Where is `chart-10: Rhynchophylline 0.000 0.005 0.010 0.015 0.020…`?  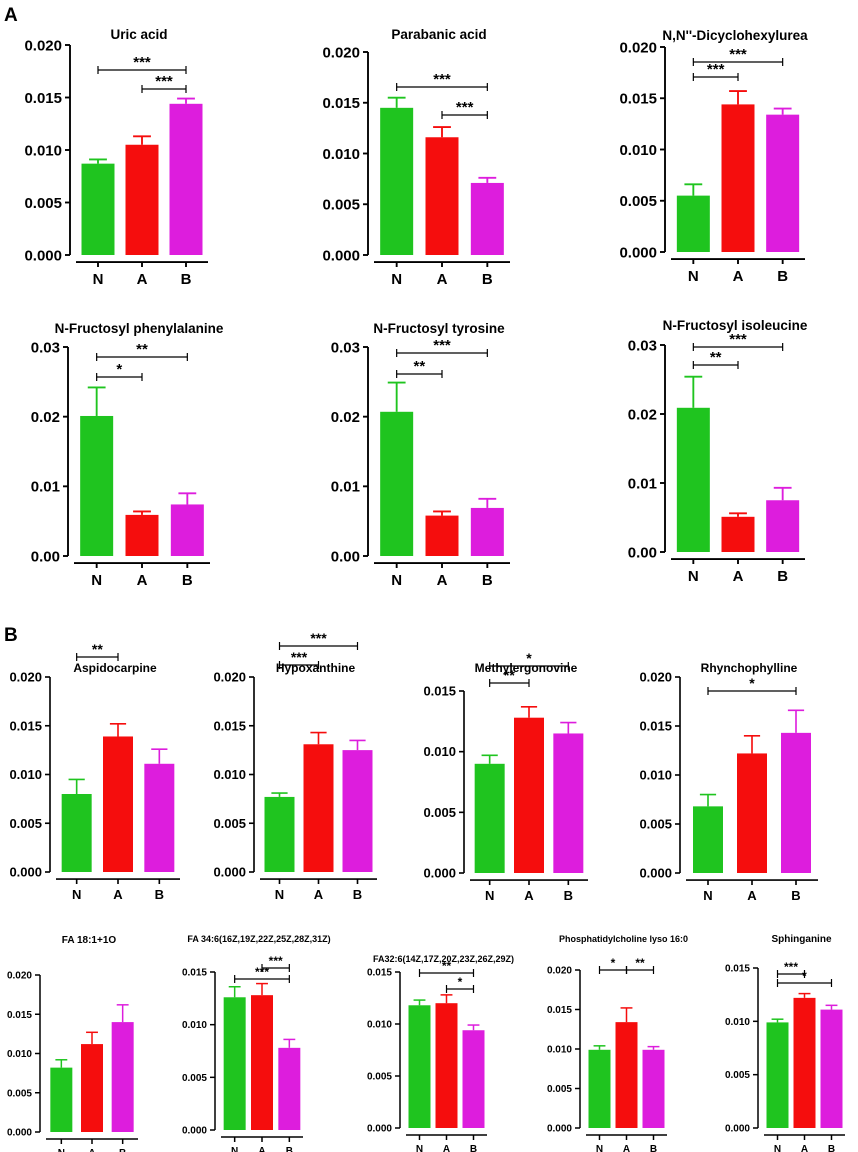
chart-10: Rhynchophylline 0.000 0.005 0.010 0.015 0.020… is located at coordinates (728, 782).